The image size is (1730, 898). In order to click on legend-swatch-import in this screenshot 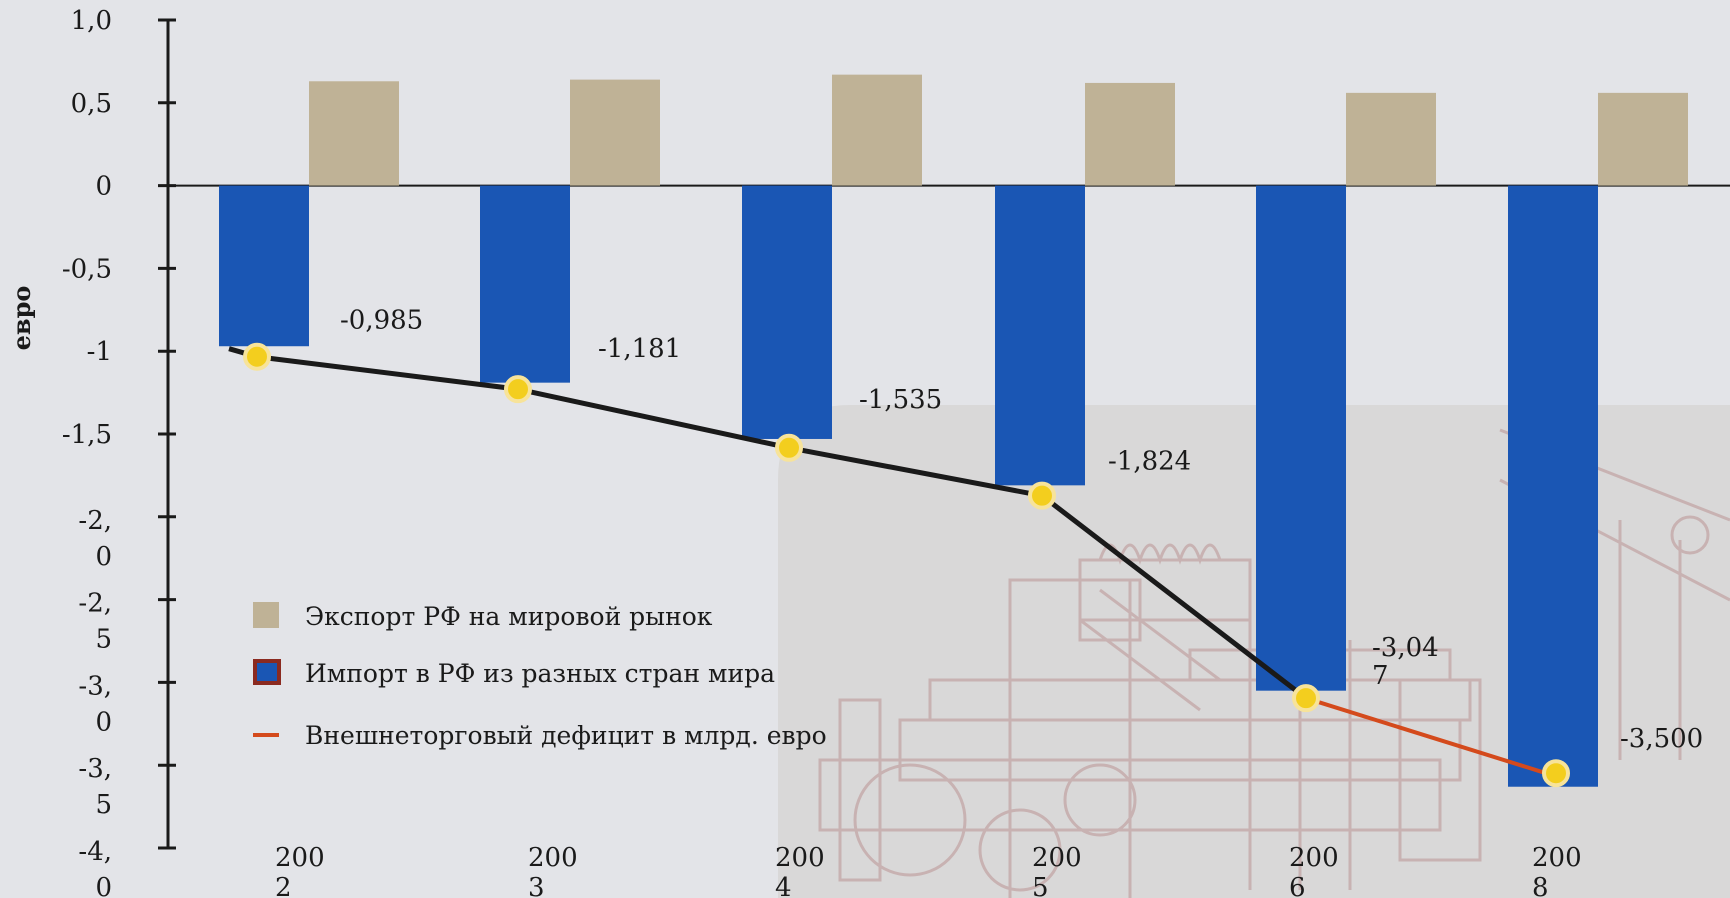, I will do `click(267, 672)`.